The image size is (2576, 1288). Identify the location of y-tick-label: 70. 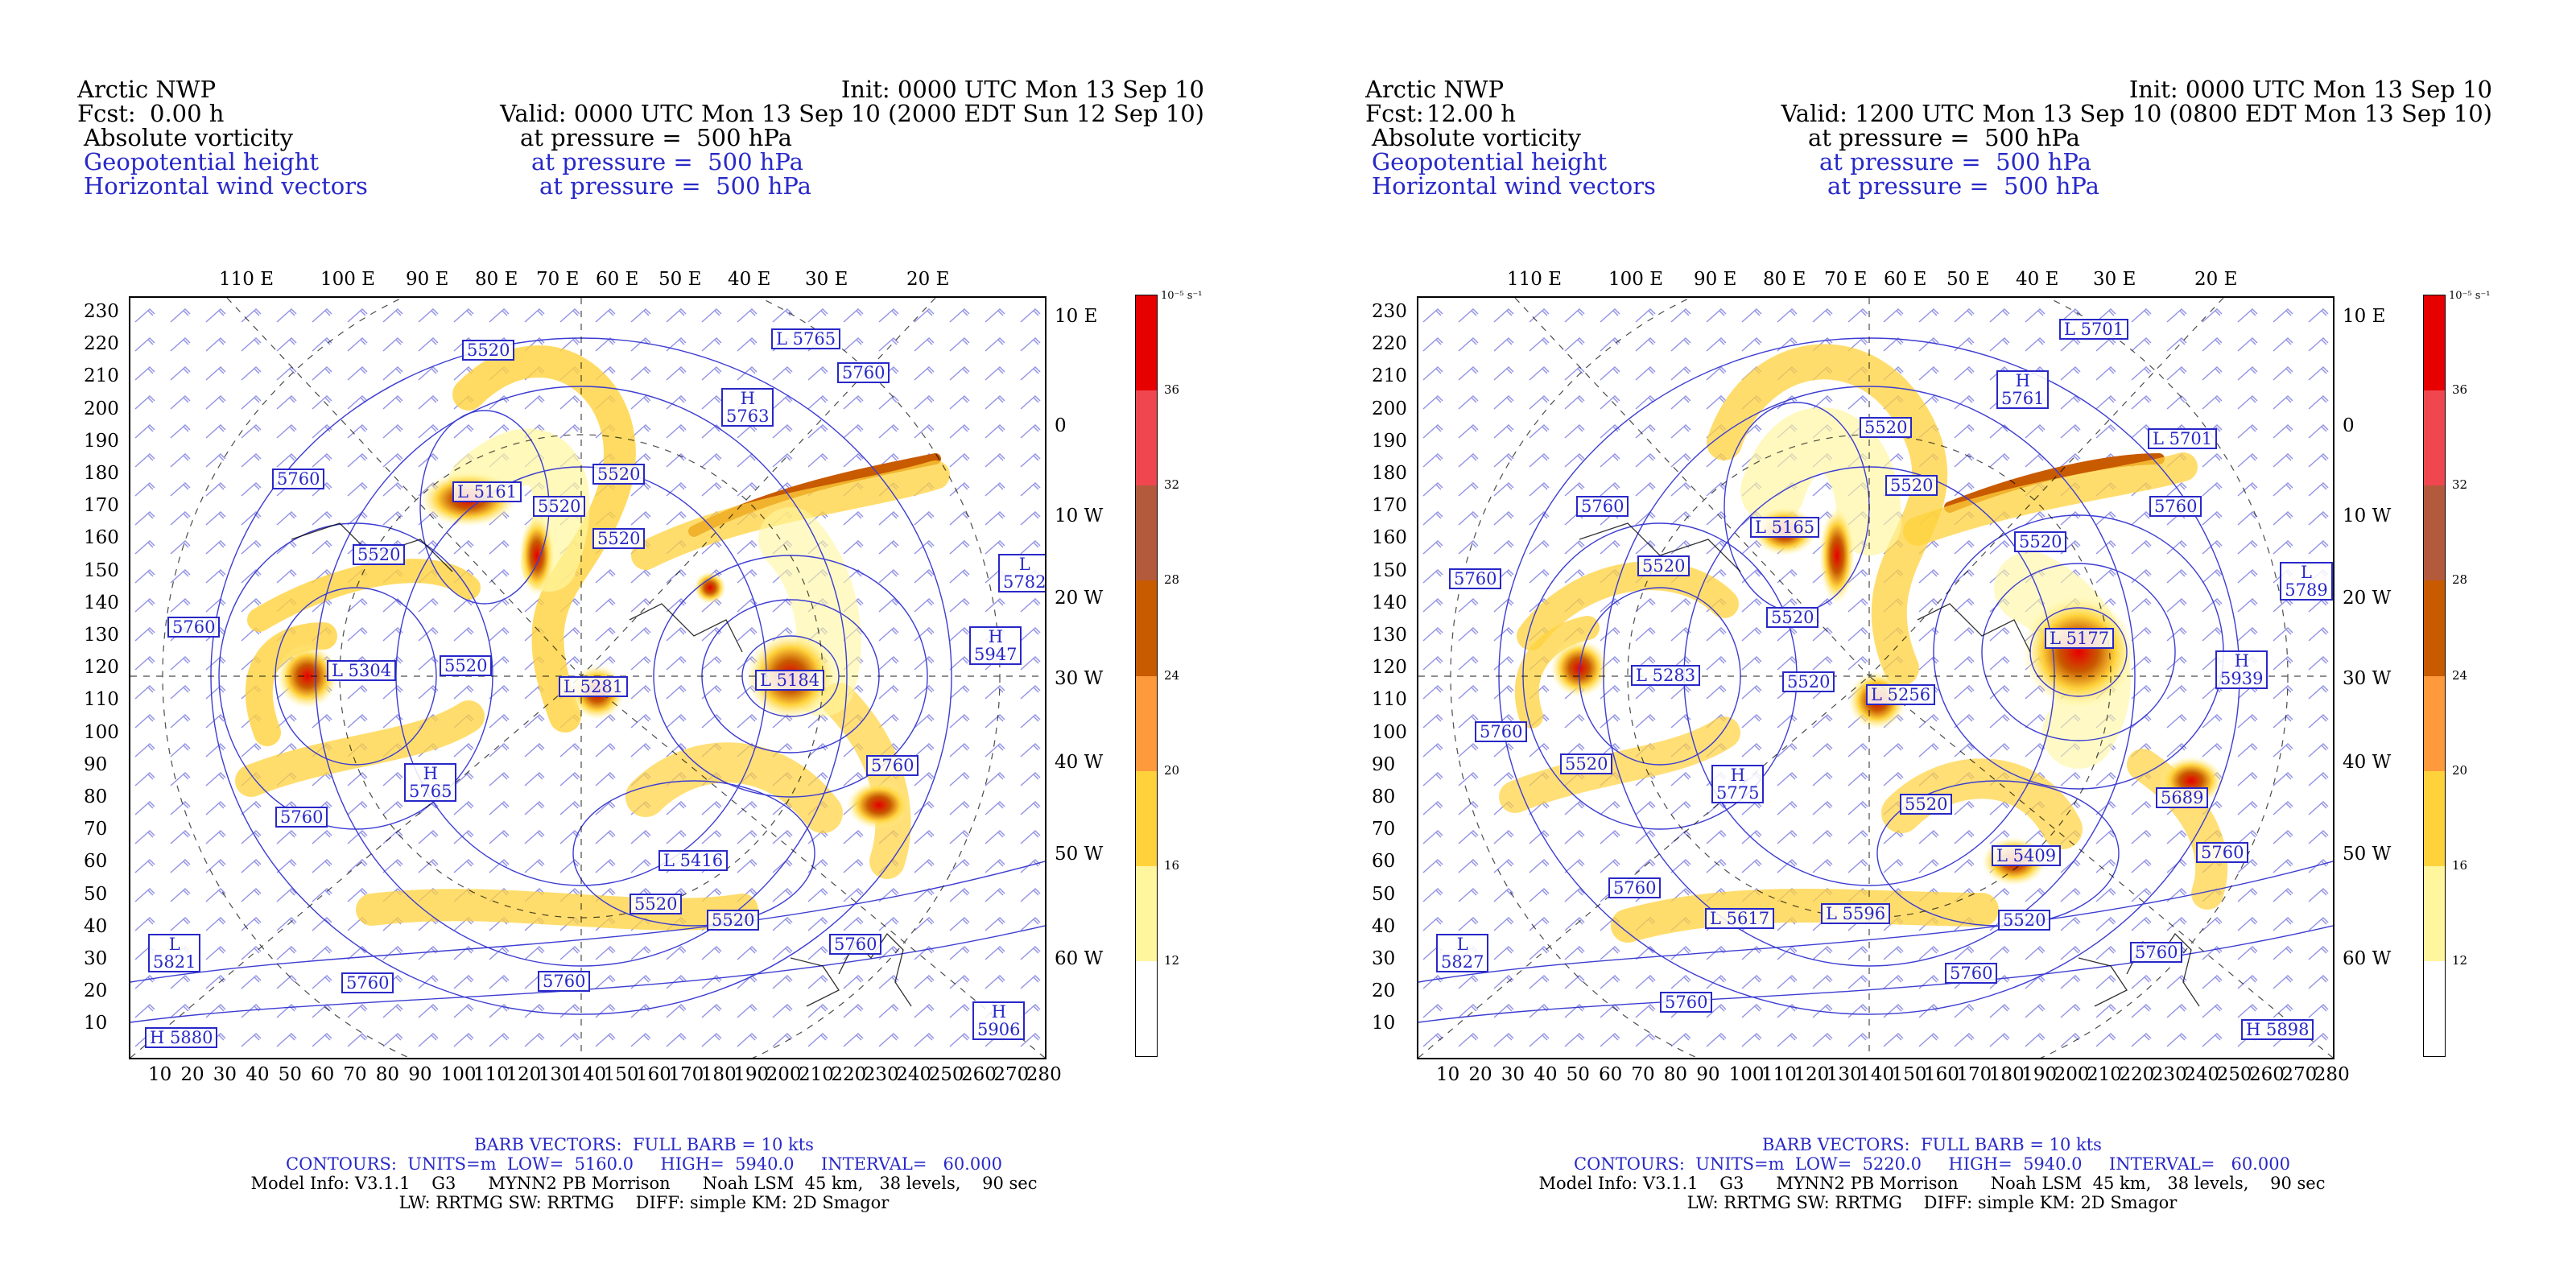
(1384, 829).